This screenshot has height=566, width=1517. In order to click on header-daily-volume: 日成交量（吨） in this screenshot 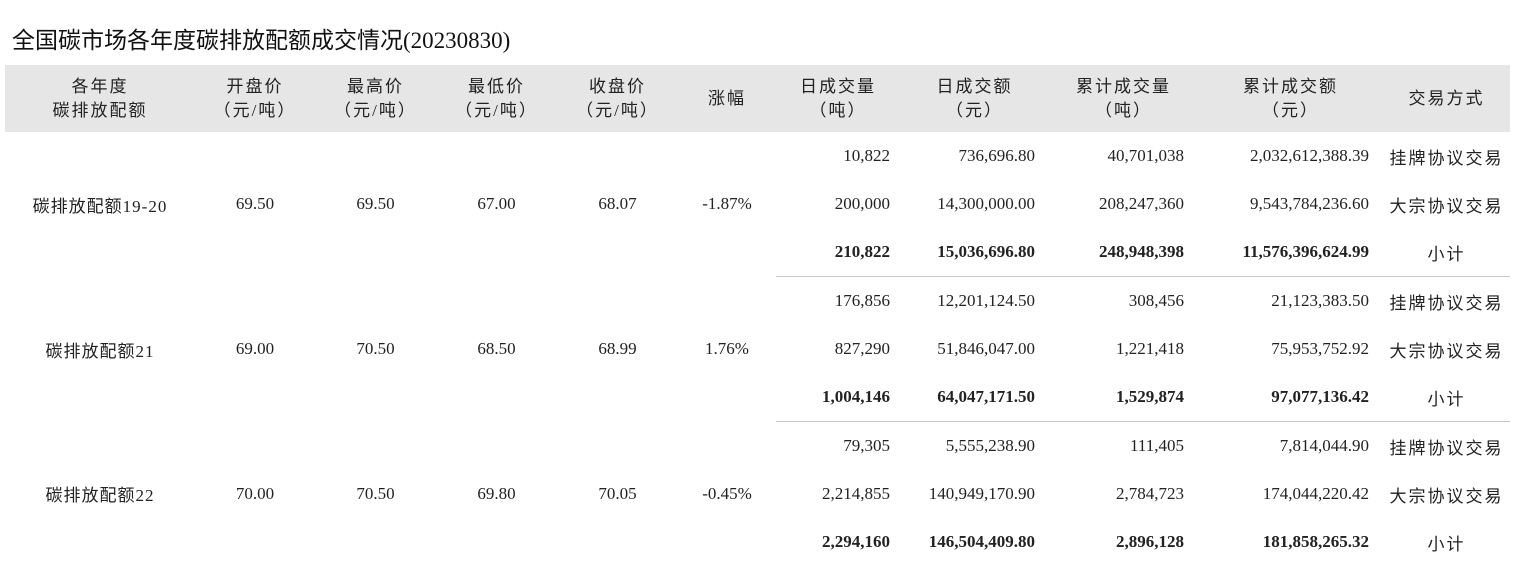, I will do `click(838, 98)`.